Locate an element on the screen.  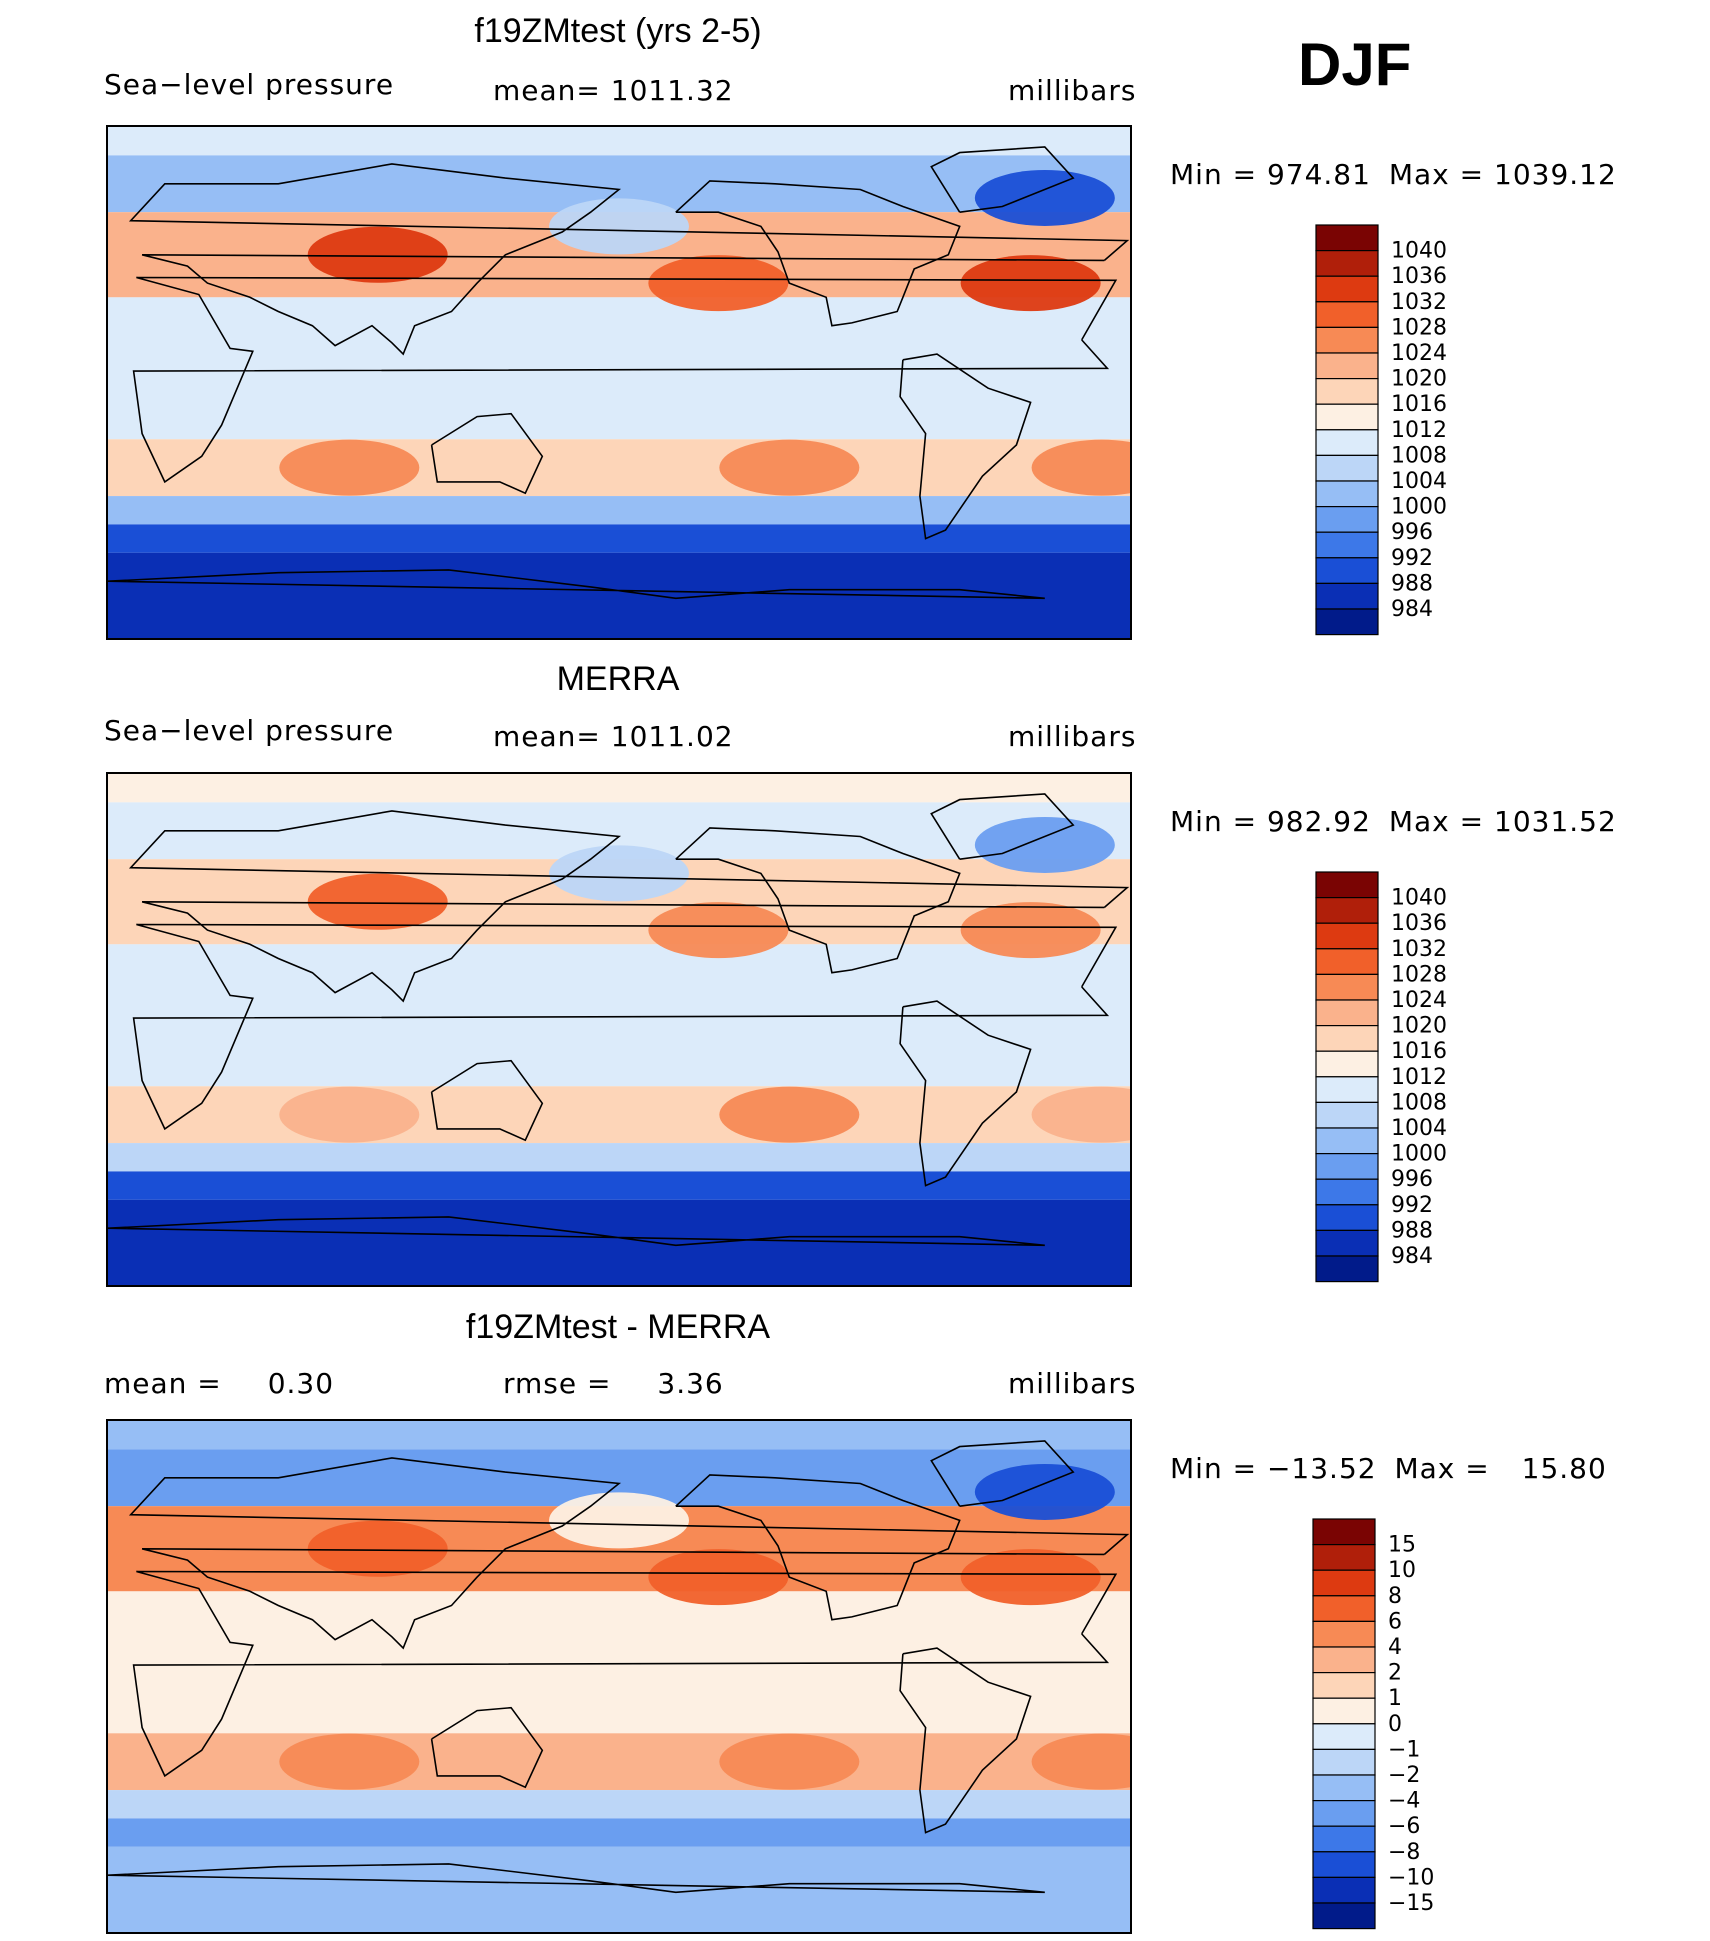
panel-2-colorbar-label: 1036 is located at coordinates (1419, 923).